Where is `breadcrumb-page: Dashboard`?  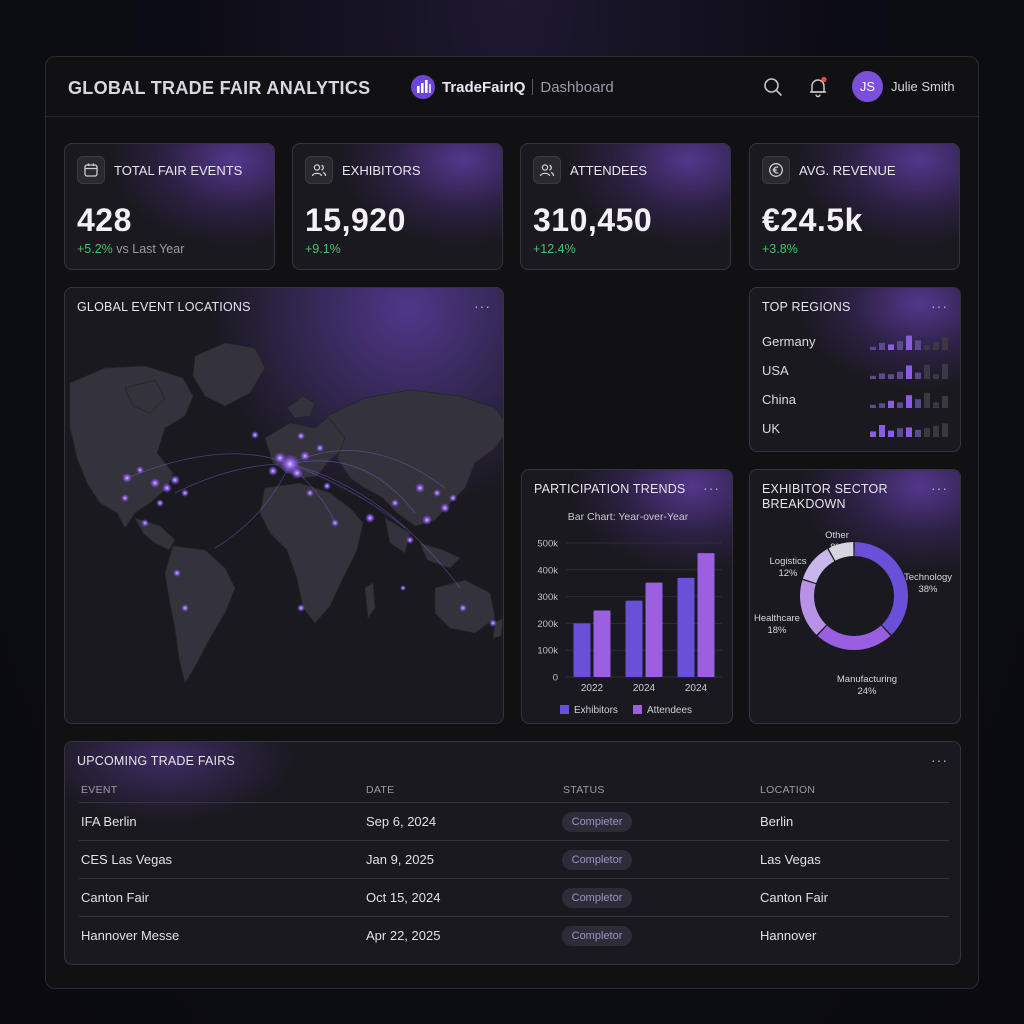
breadcrumb-page: Dashboard is located at coordinates (577, 87).